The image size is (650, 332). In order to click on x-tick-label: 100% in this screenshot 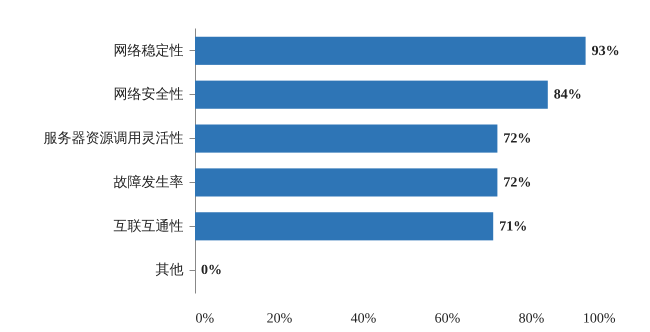, I will do `click(599, 319)`.